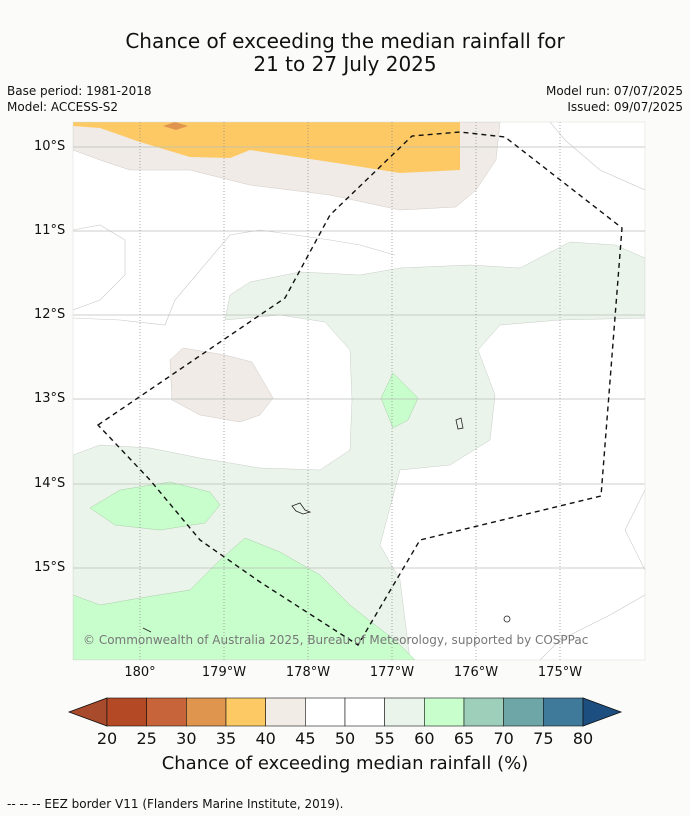 This screenshot has height=816, width=690. Describe the element at coordinates (140, 672) in the screenshot. I see `lon-label: 180°` at that location.